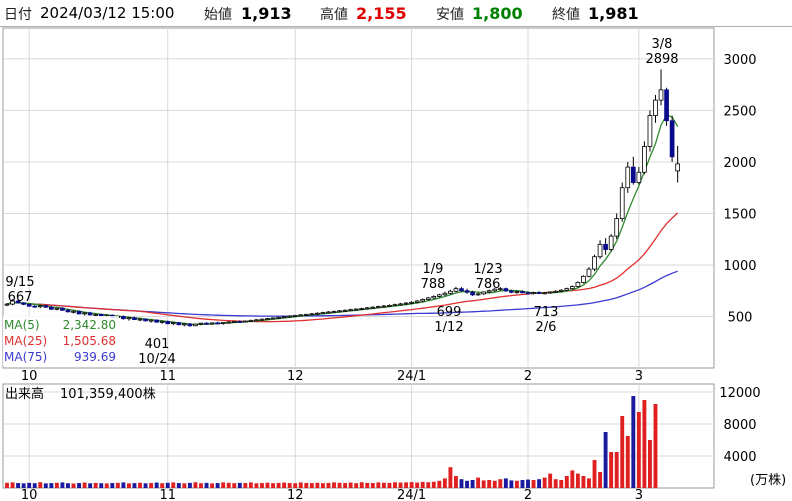 The image size is (792, 501). Describe the element at coordinates (295, 494) in the screenshot. I see `volume-x-tick-label: 12` at that location.